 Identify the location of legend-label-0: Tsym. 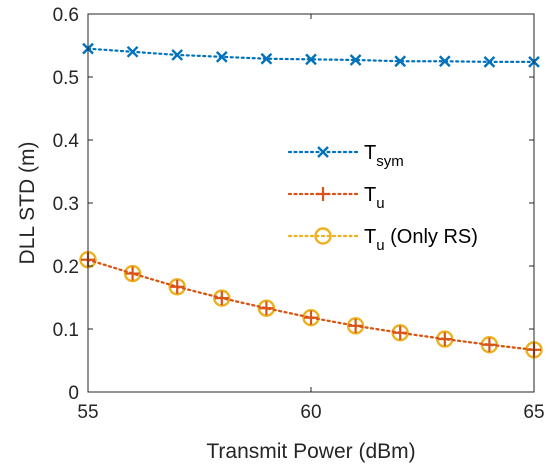
(384, 156).